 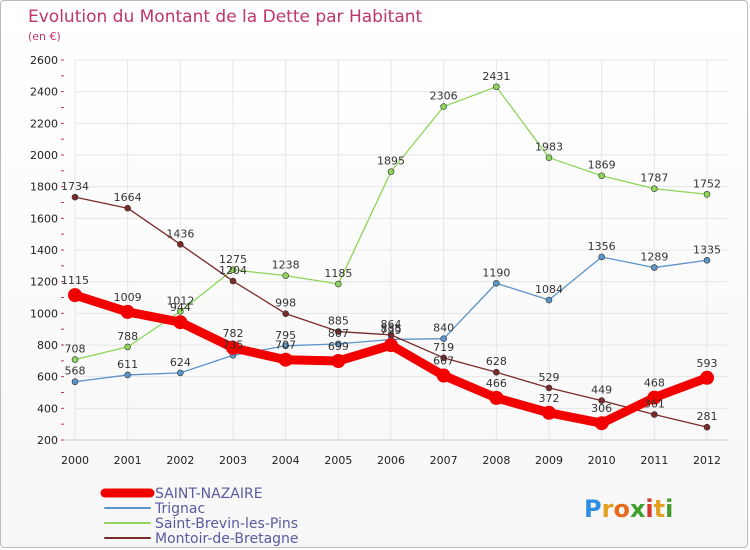 I want to click on data-label: 864, so click(x=391, y=324).